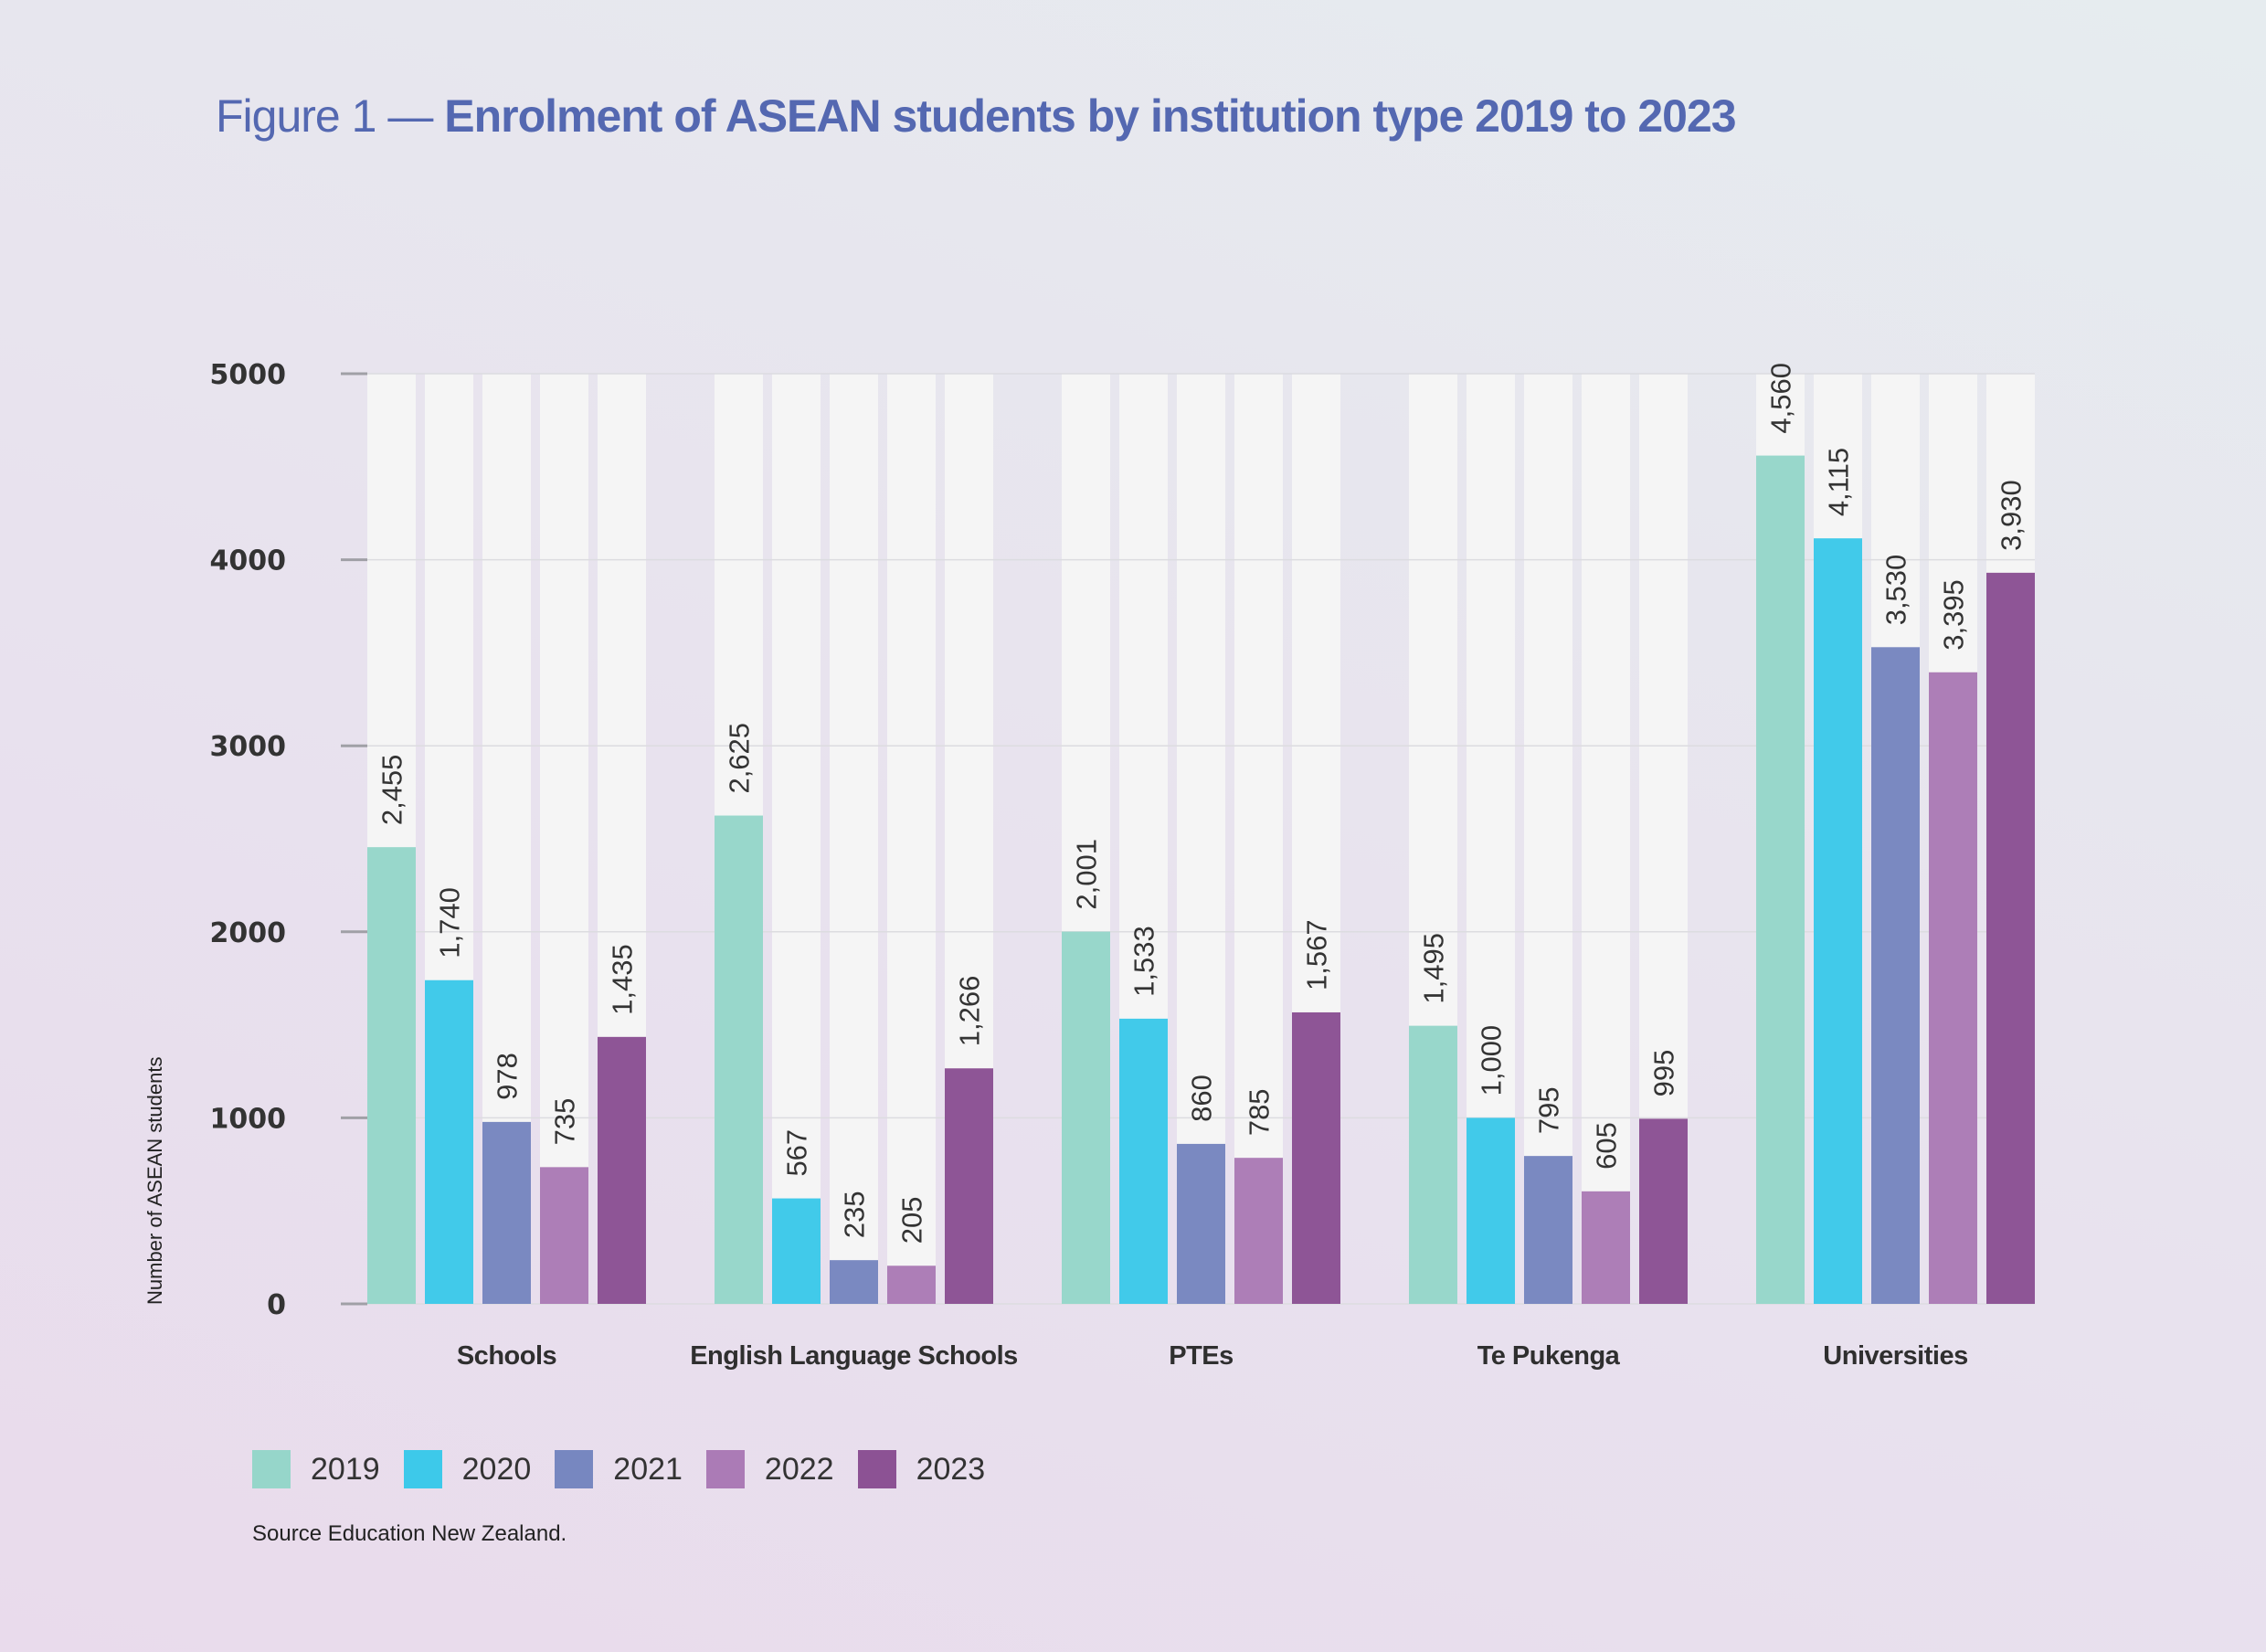 Image resolution: width=2266 pixels, height=1652 pixels. Describe the element at coordinates (497, 1469) in the screenshot. I see `legend-label: 2020` at that location.